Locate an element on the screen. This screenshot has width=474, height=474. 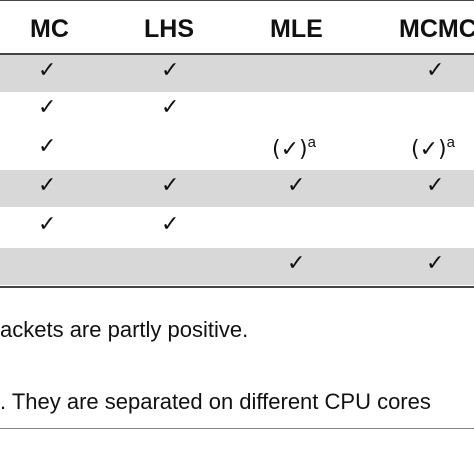
bottom-rule is located at coordinates (237, 287).